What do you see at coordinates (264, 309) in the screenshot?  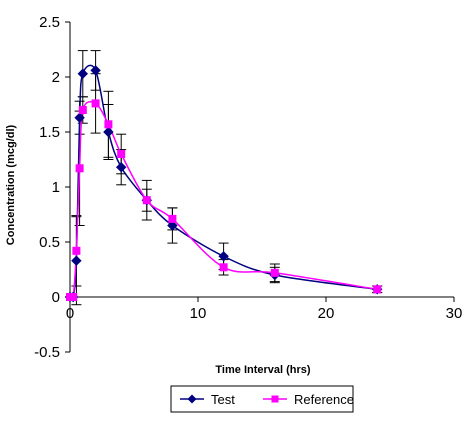 I see `x-ticks: 0 10 20 30` at bounding box center [264, 309].